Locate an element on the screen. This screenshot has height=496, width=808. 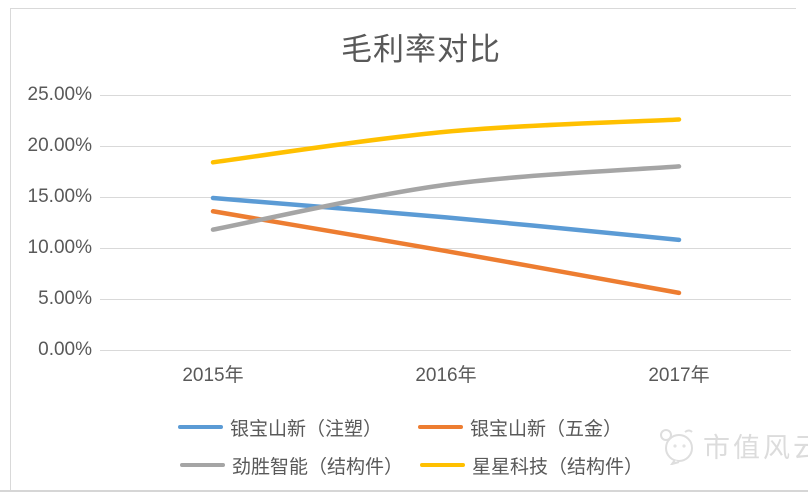
y-tick-label: 10.00% is located at coordinates (59, 247).